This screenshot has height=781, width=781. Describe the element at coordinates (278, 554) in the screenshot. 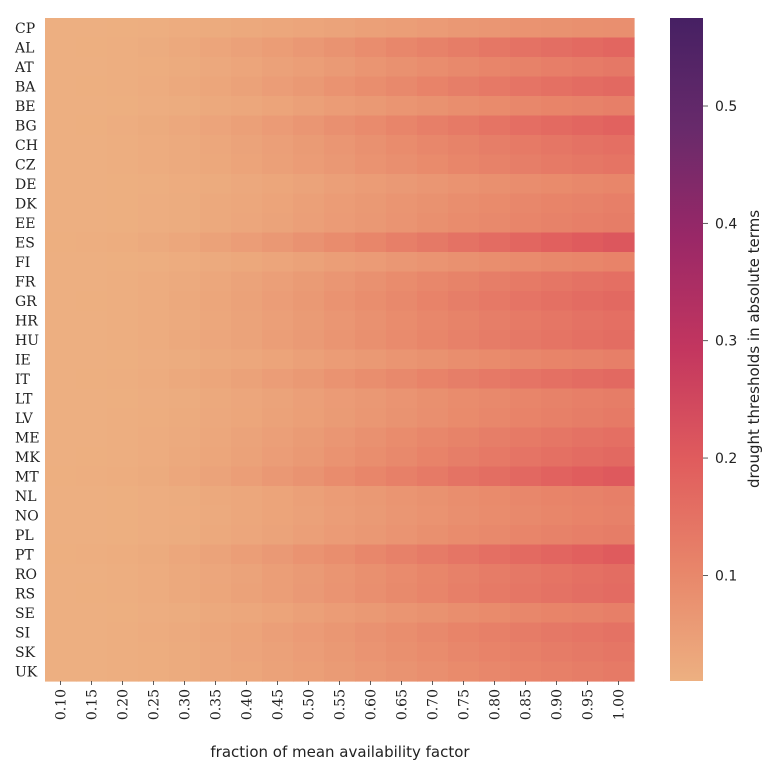

I see `heatmap-cell-PT-0.45` at that location.